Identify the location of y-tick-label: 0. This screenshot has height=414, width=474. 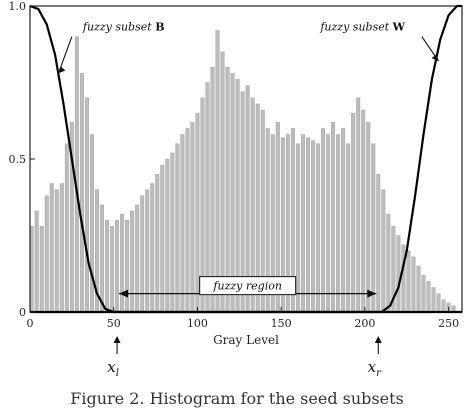
(22, 312).